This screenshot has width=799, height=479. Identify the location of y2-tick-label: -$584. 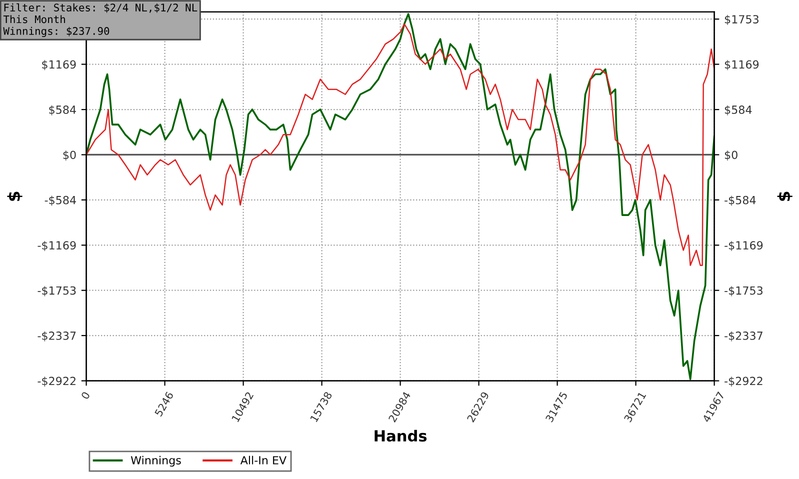
(740, 201).